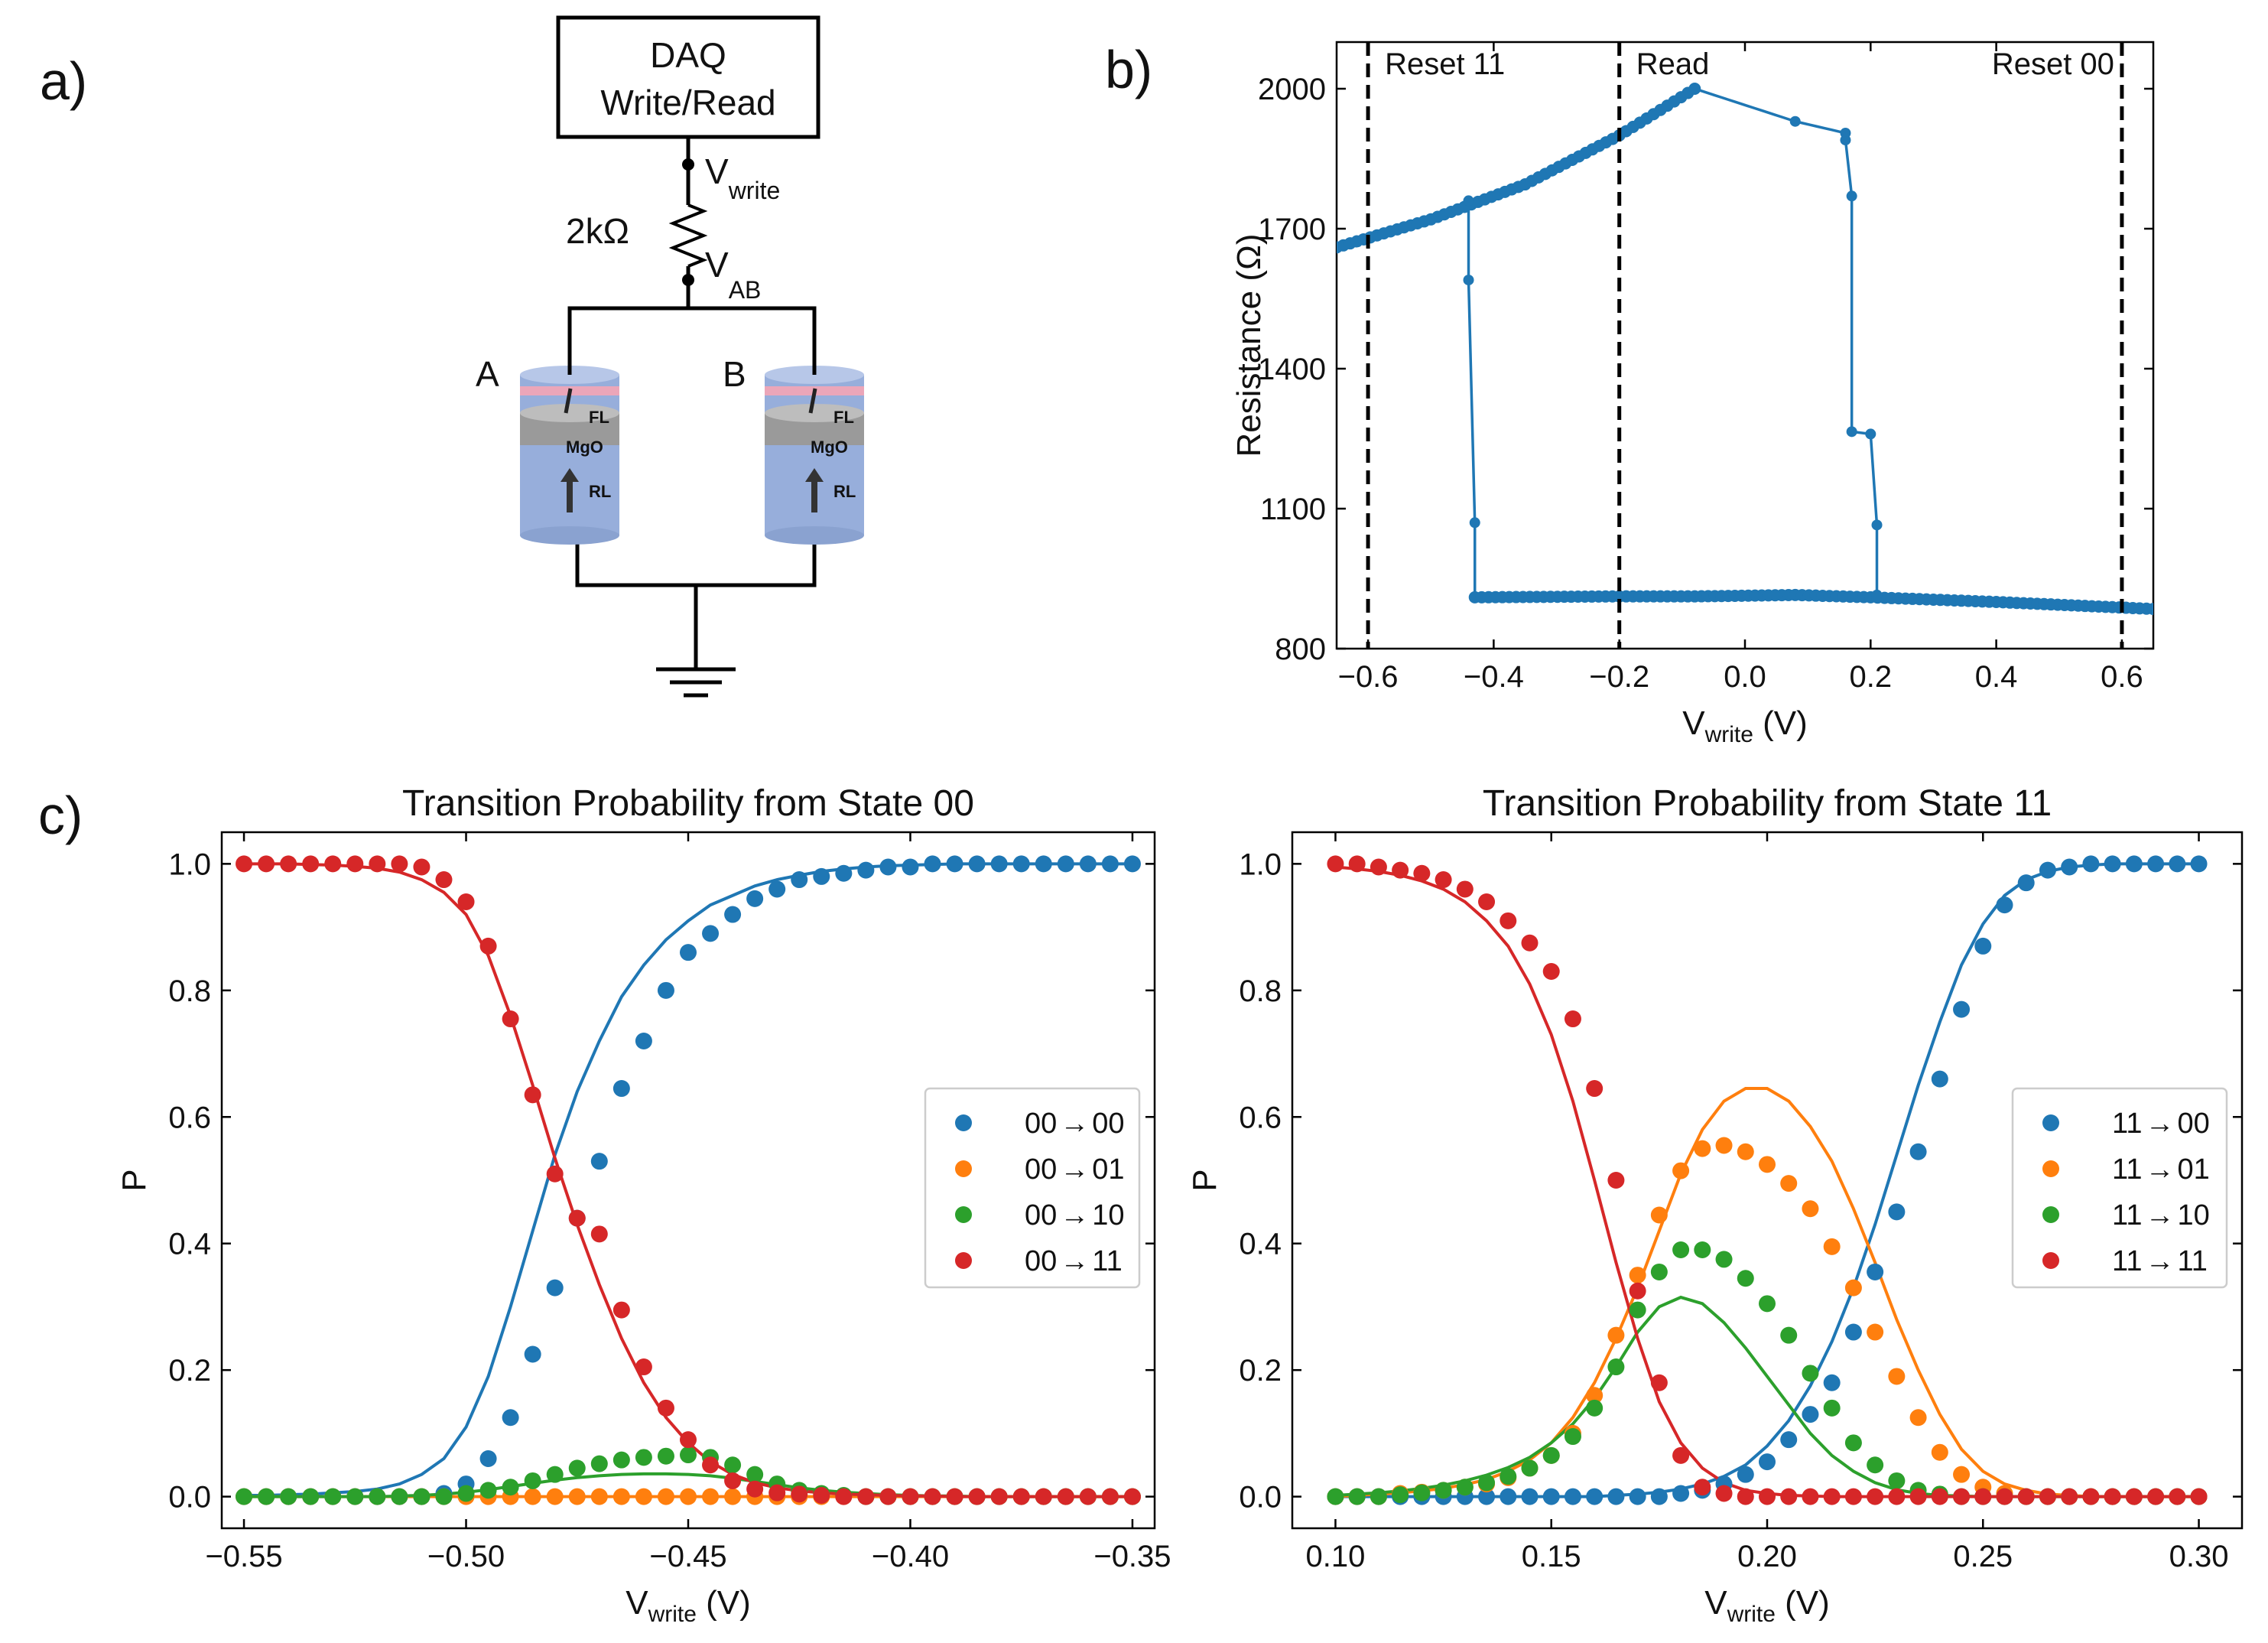 Image resolution: width=2268 pixels, height=1643 pixels. I want to click on x-axis-label-sub: write, so click(1751, 1614).